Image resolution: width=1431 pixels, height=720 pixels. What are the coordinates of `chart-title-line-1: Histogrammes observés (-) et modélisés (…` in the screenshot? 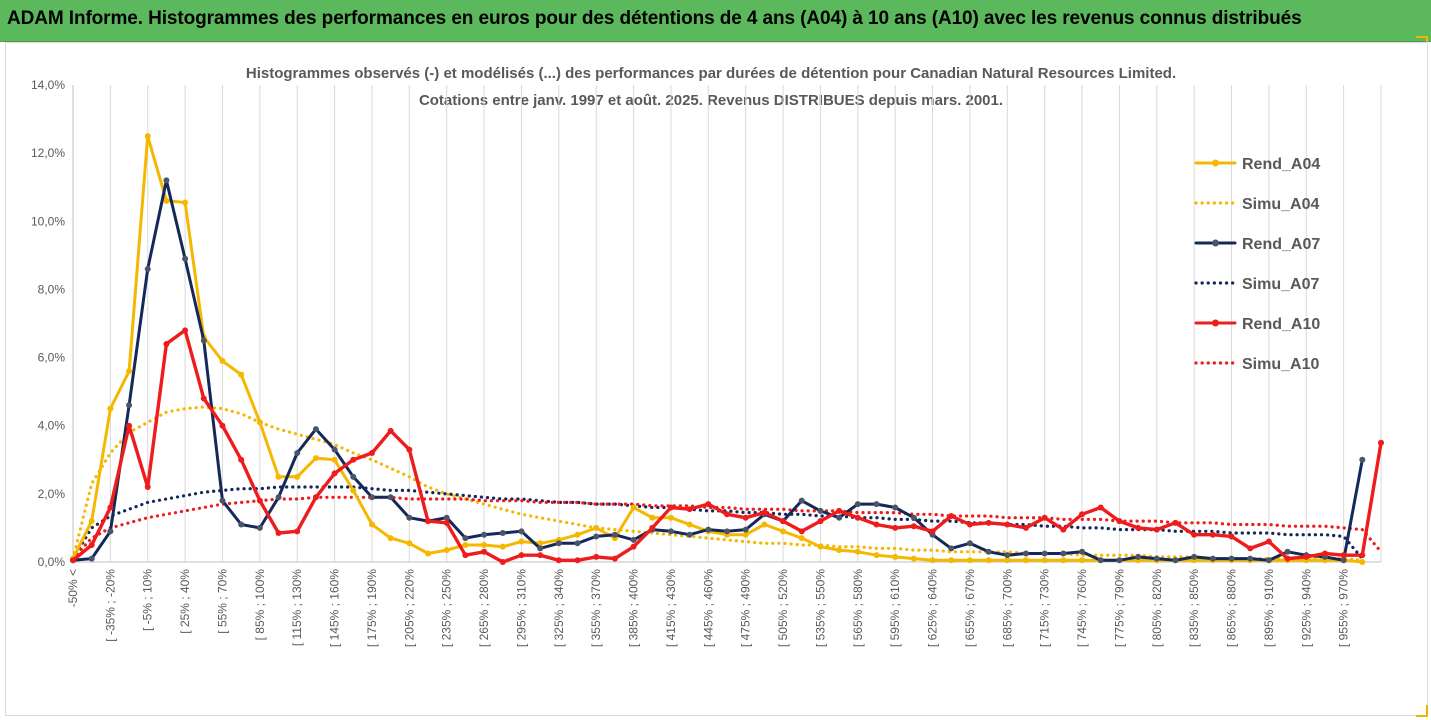 It's located at (711, 73).